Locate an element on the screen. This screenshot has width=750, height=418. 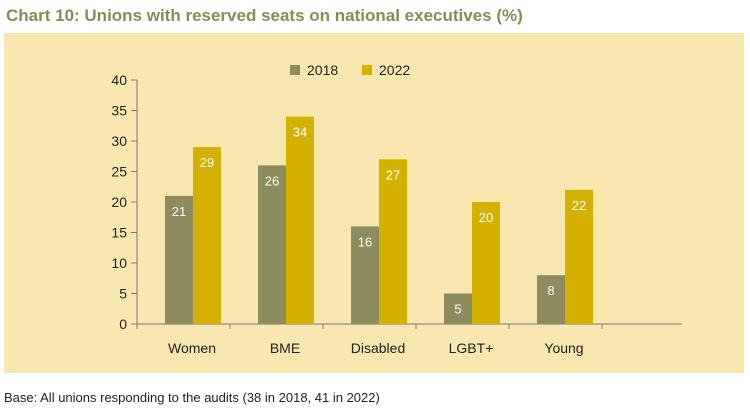
data-label: 34 is located at coordinates (300, 132).